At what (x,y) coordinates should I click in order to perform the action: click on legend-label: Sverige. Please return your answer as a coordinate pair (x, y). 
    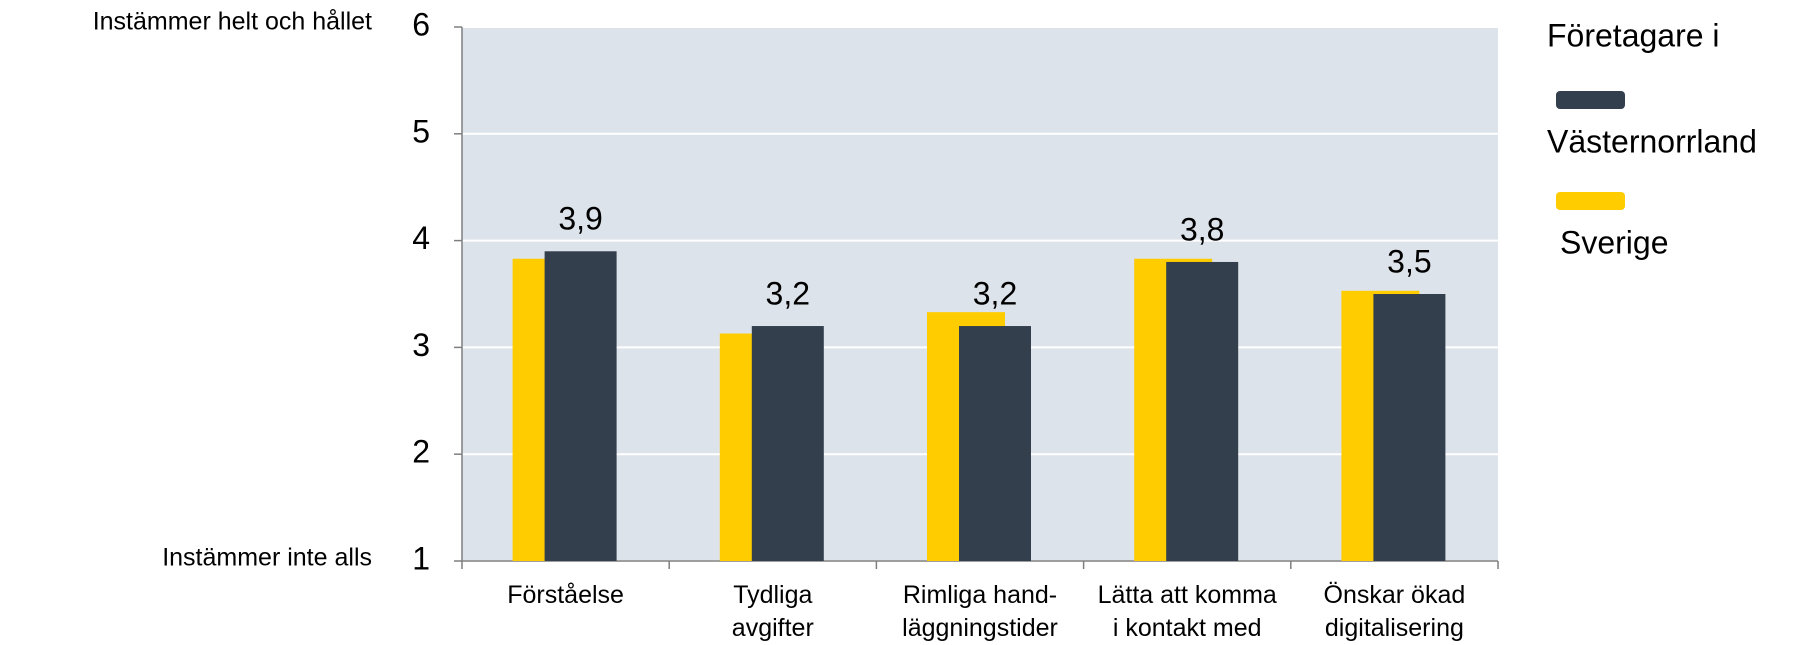
    Looking at the image, I should click on (1614, 242).